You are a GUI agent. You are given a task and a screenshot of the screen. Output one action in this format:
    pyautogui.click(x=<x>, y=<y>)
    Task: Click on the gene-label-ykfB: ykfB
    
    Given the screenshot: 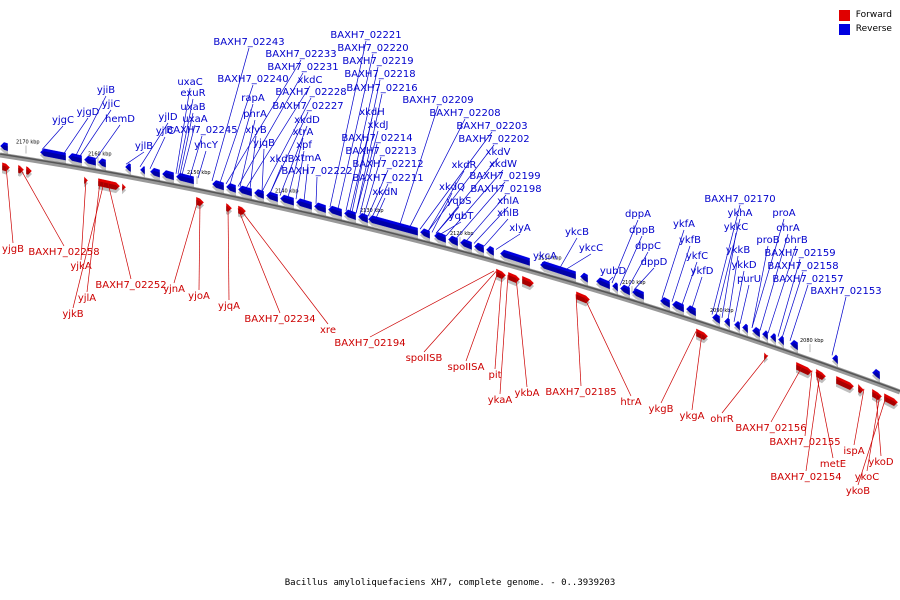 What is the action you would take?
    pyautogui.click(x=690, y=240)
    